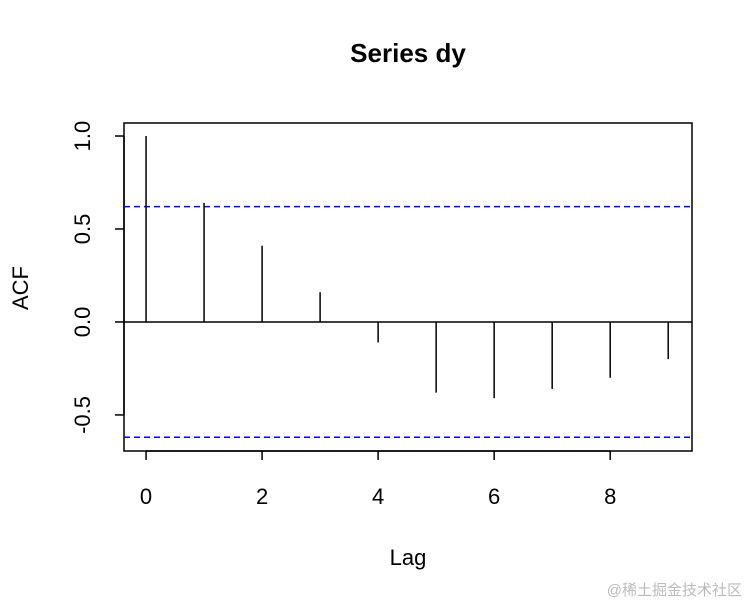  Describe the element at coordinates (674, 590) in the screenshot. I see `watermark: @稀土掘金技术社区` at that location.